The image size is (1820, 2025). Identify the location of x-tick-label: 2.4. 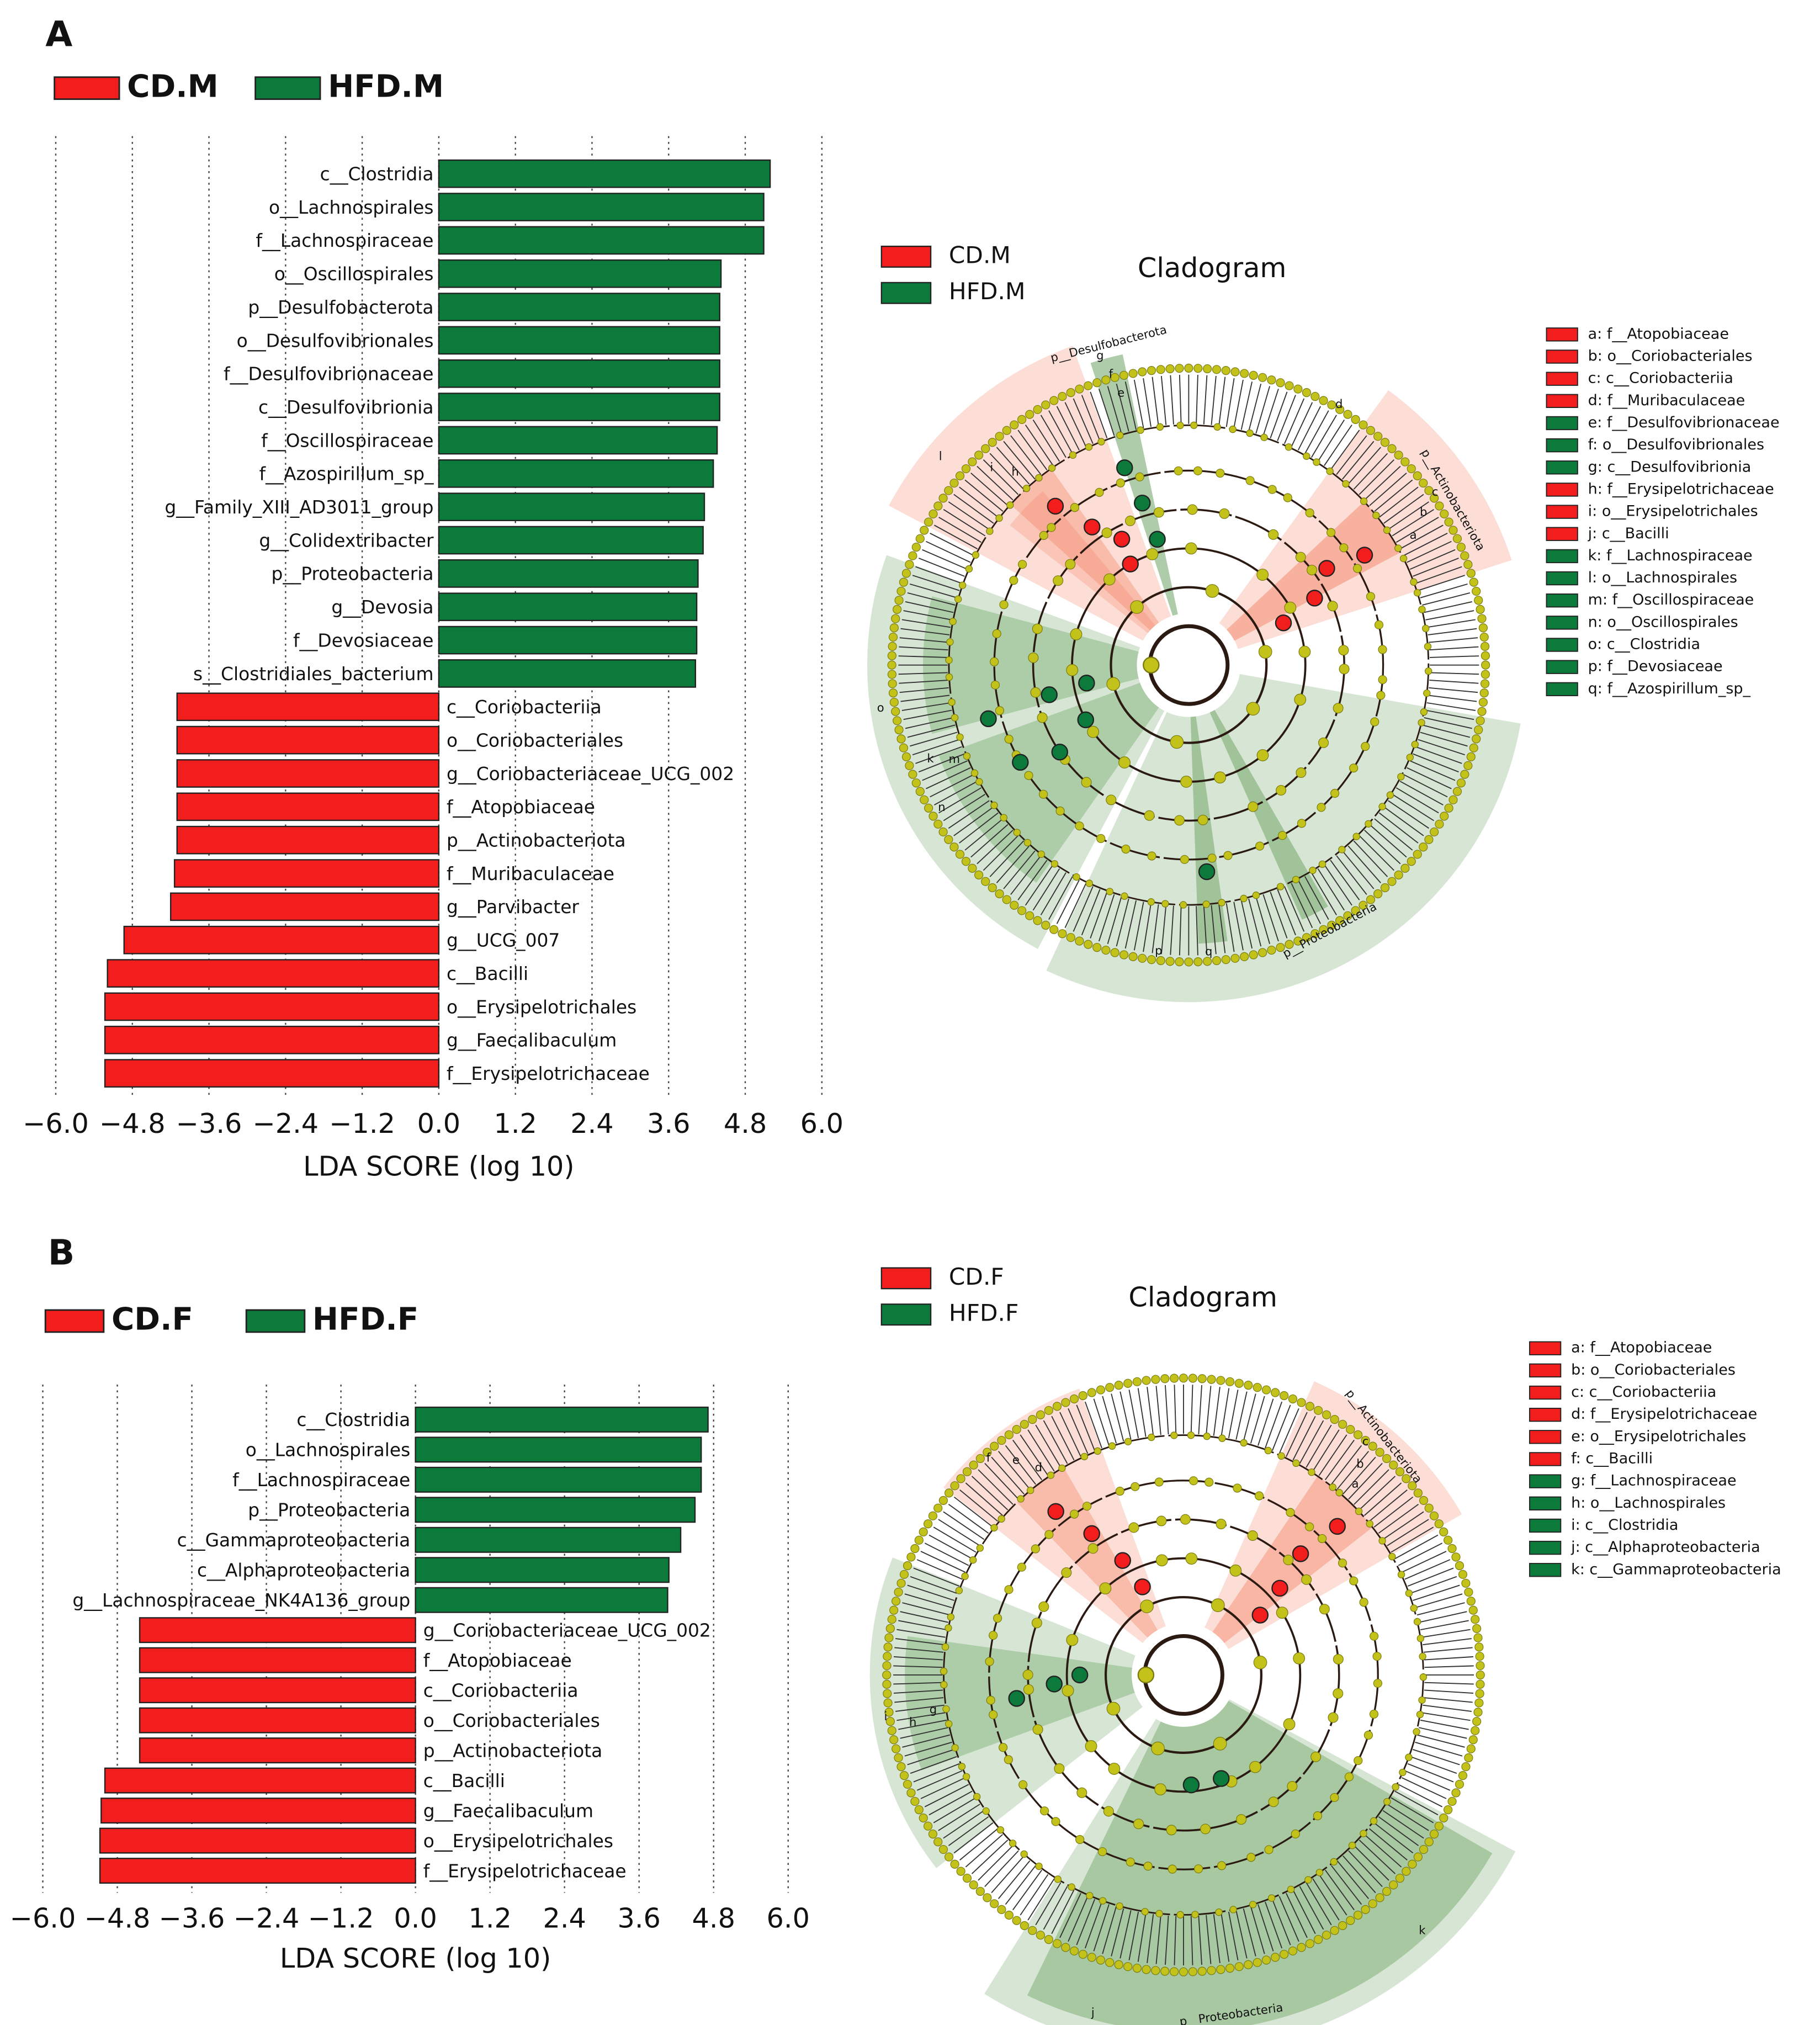
(564, 1918).